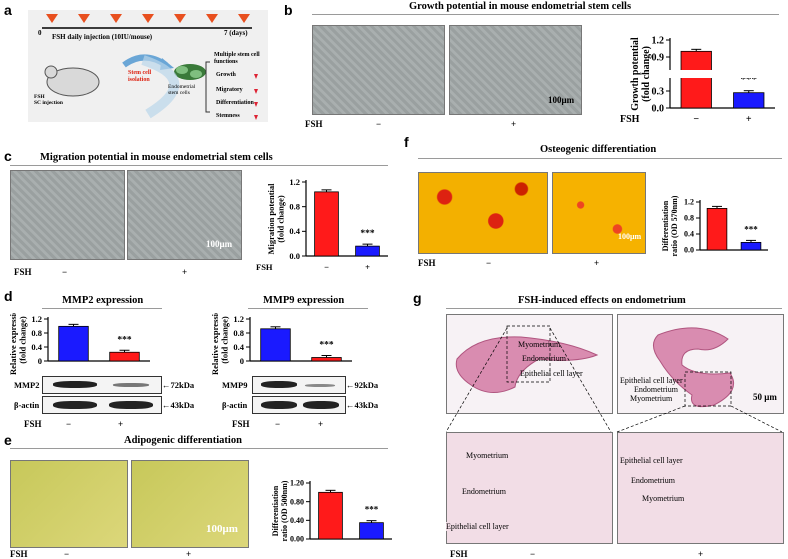  What do you see at coordinates (40, 33) in the screenshot?
I see `timeline-start: 0` at bounding box center [40, 33].